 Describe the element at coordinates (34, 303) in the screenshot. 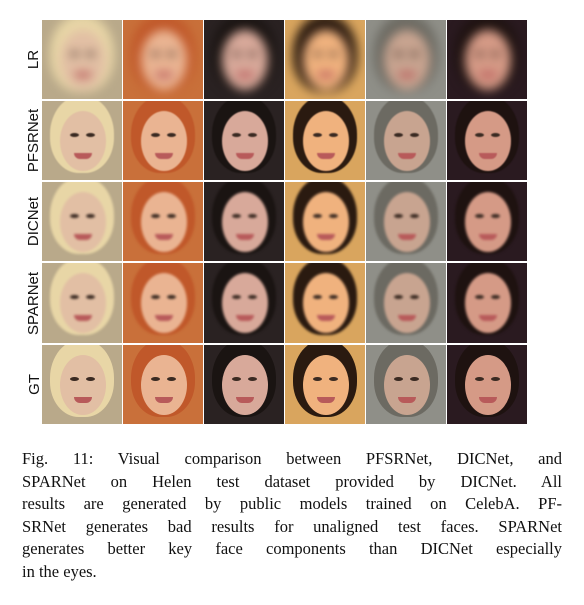

I see `row-label-text: SPARNet` at that location.